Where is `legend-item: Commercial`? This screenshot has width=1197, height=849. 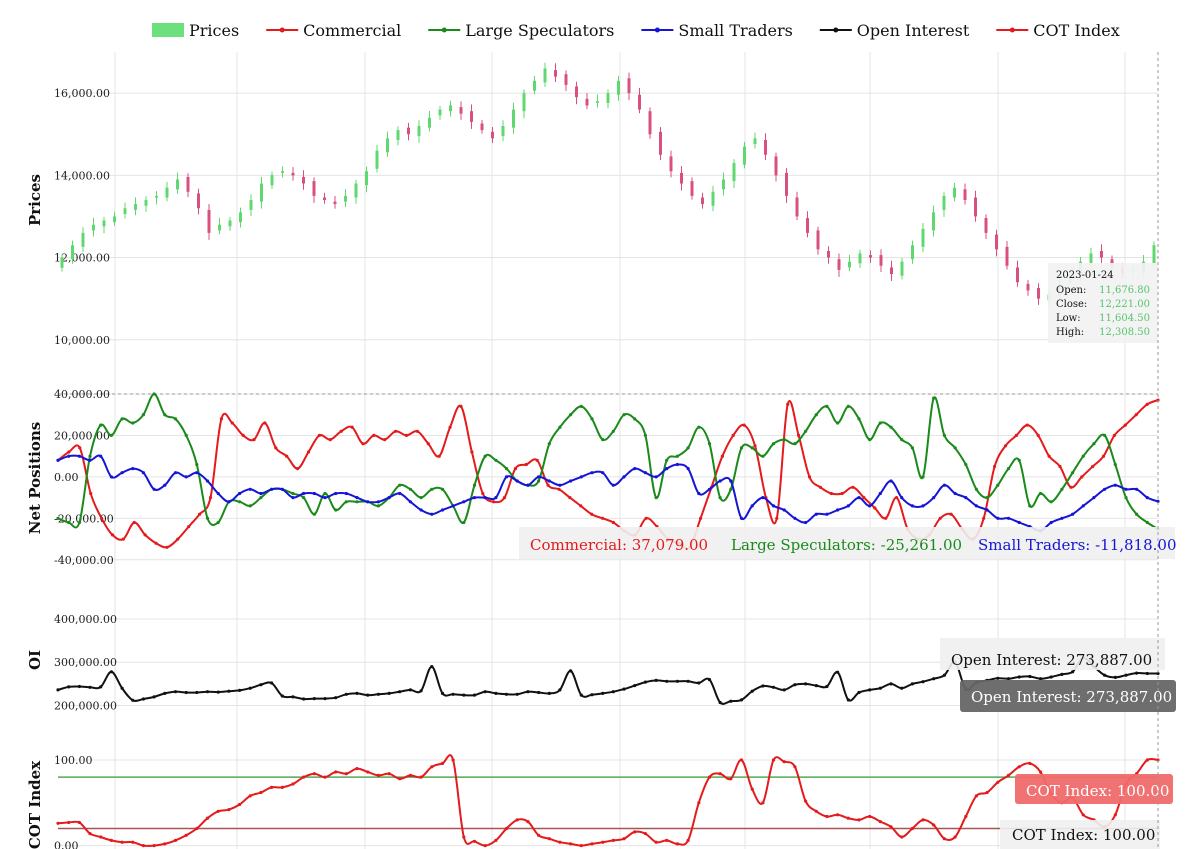 legend-item: Commercial is located at coordinates (333, 30).